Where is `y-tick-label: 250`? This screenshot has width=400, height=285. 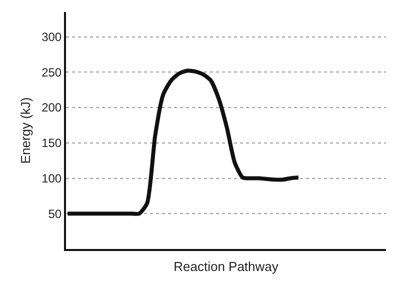 y-tick-label: 250 is located at coordinates (52, 72).